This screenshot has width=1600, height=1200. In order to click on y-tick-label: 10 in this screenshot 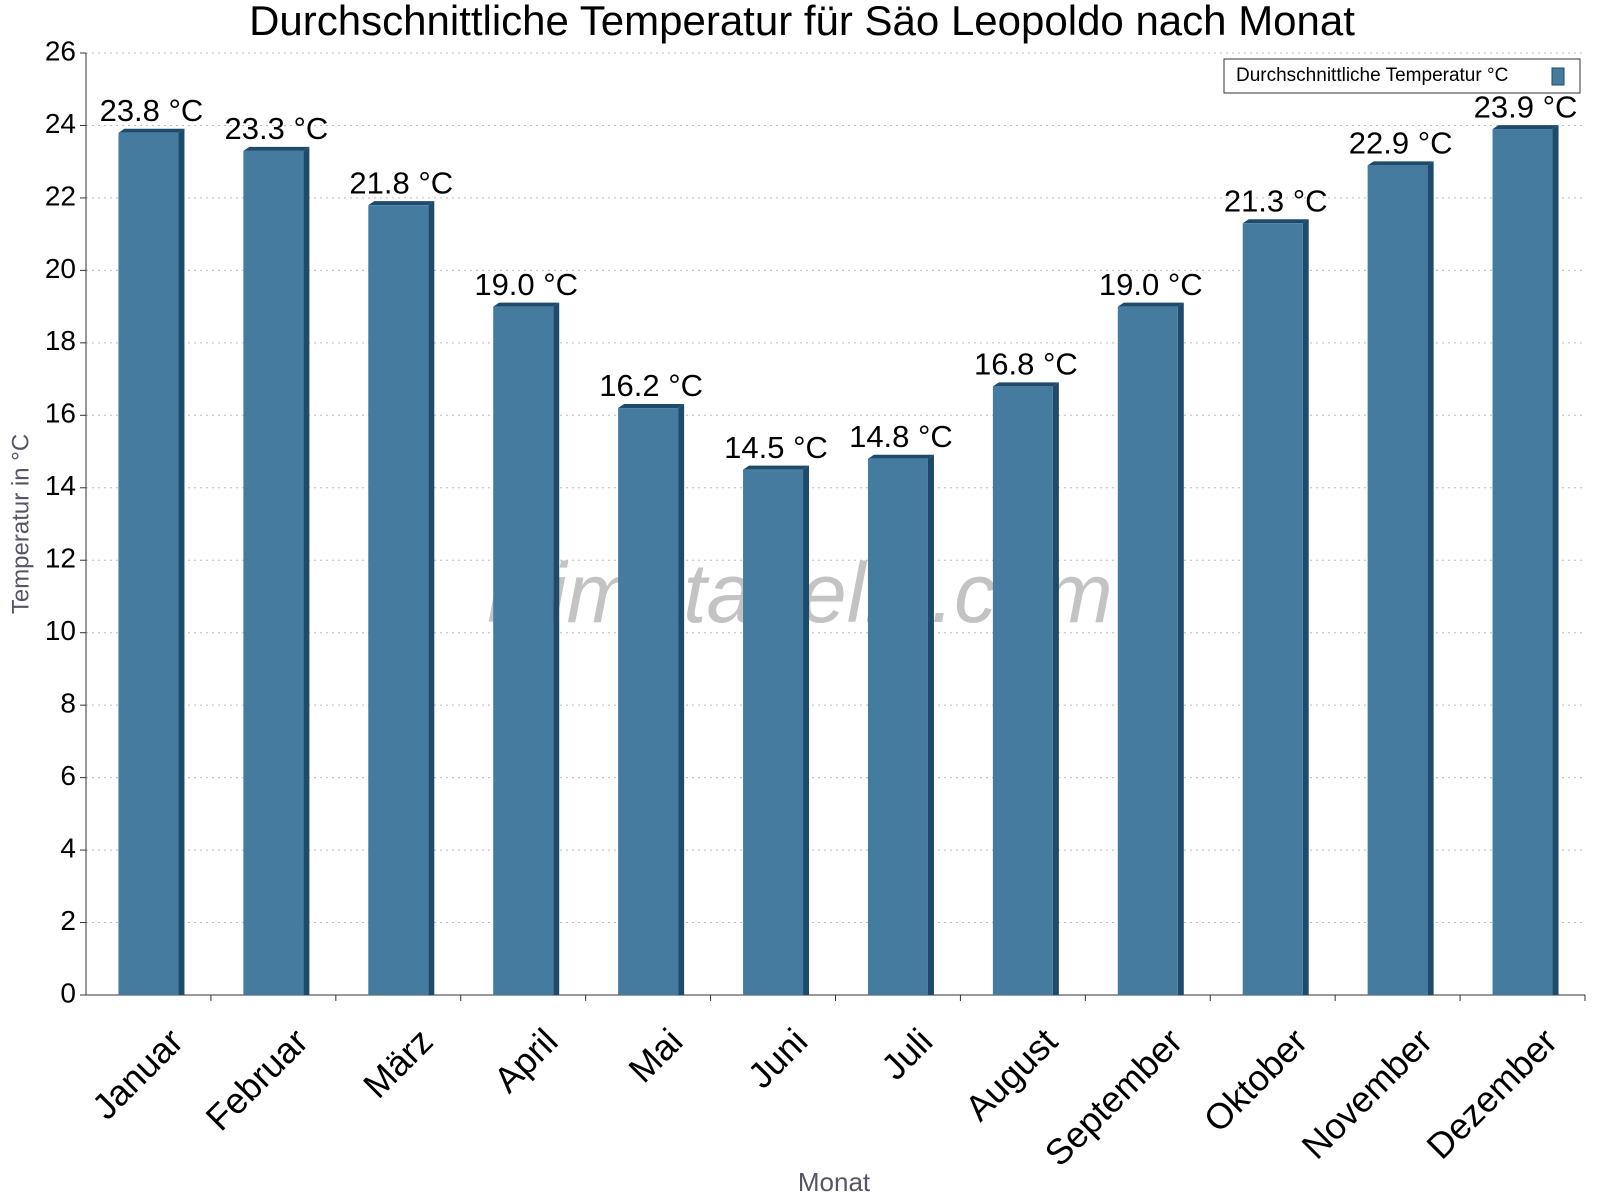, I will do `click(60, 630)`.